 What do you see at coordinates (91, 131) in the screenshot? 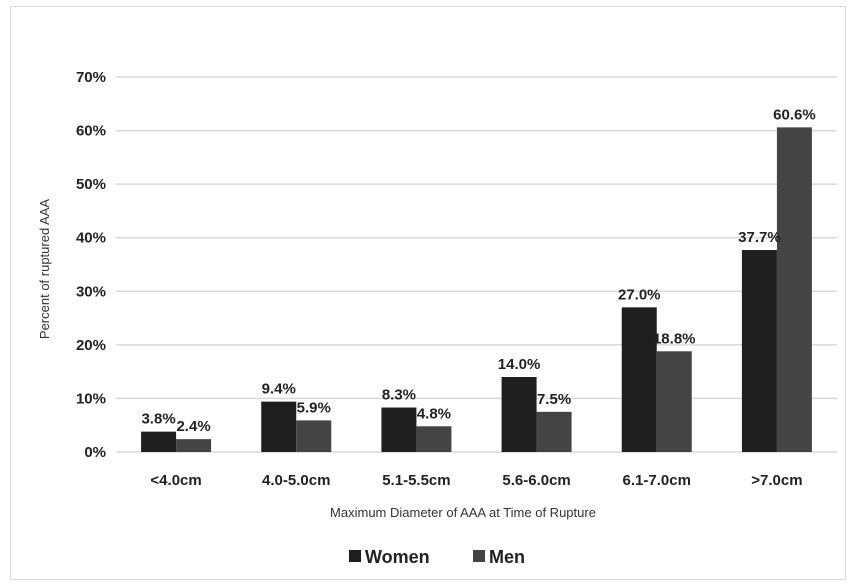
I see `y-tick-label: 60%` at bounding box center [91, 131].